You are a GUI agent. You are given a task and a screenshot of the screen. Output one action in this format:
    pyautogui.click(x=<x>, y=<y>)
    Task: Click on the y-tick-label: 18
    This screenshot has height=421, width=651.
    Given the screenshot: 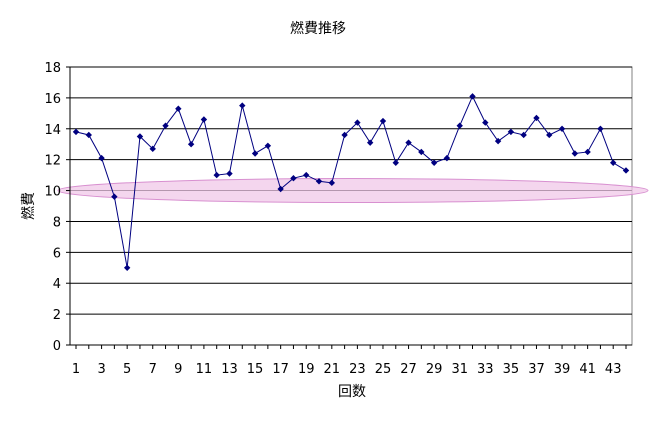 What is the action you would take?
    pyautogui.click(x=52, y=68)
    